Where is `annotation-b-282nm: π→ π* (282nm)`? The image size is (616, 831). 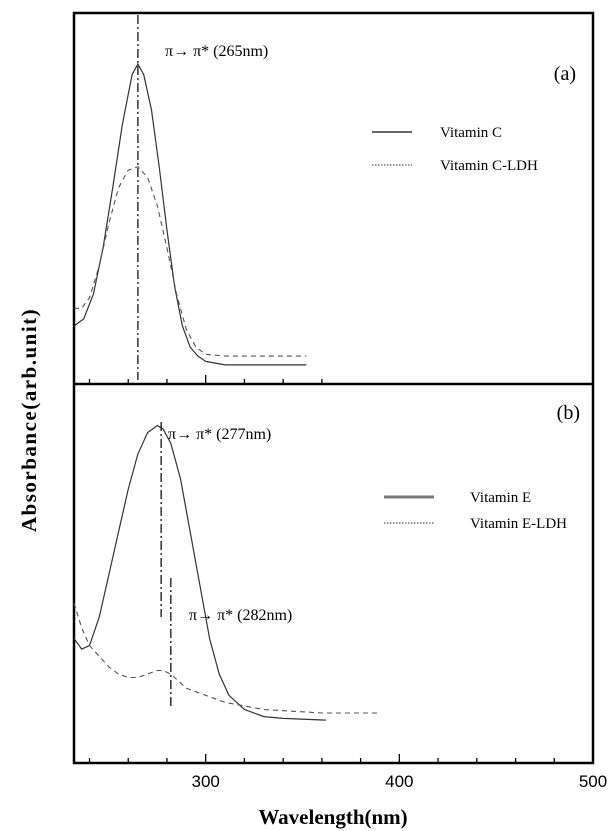
annotation-b-282nm: π→ π* (282nm) is located at coordinates (240, 615).